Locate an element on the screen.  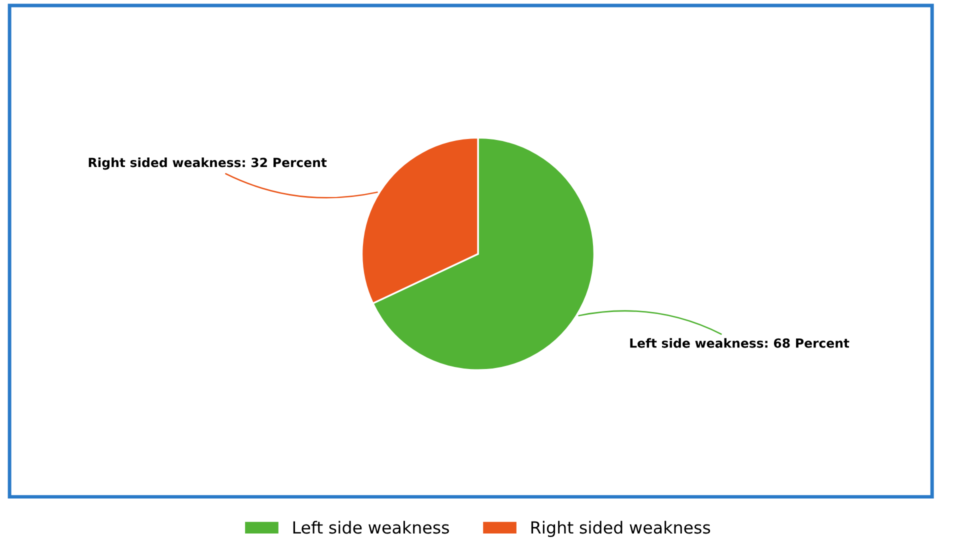
legend-label: Right sided weakness is located at coordinates (620, 528).